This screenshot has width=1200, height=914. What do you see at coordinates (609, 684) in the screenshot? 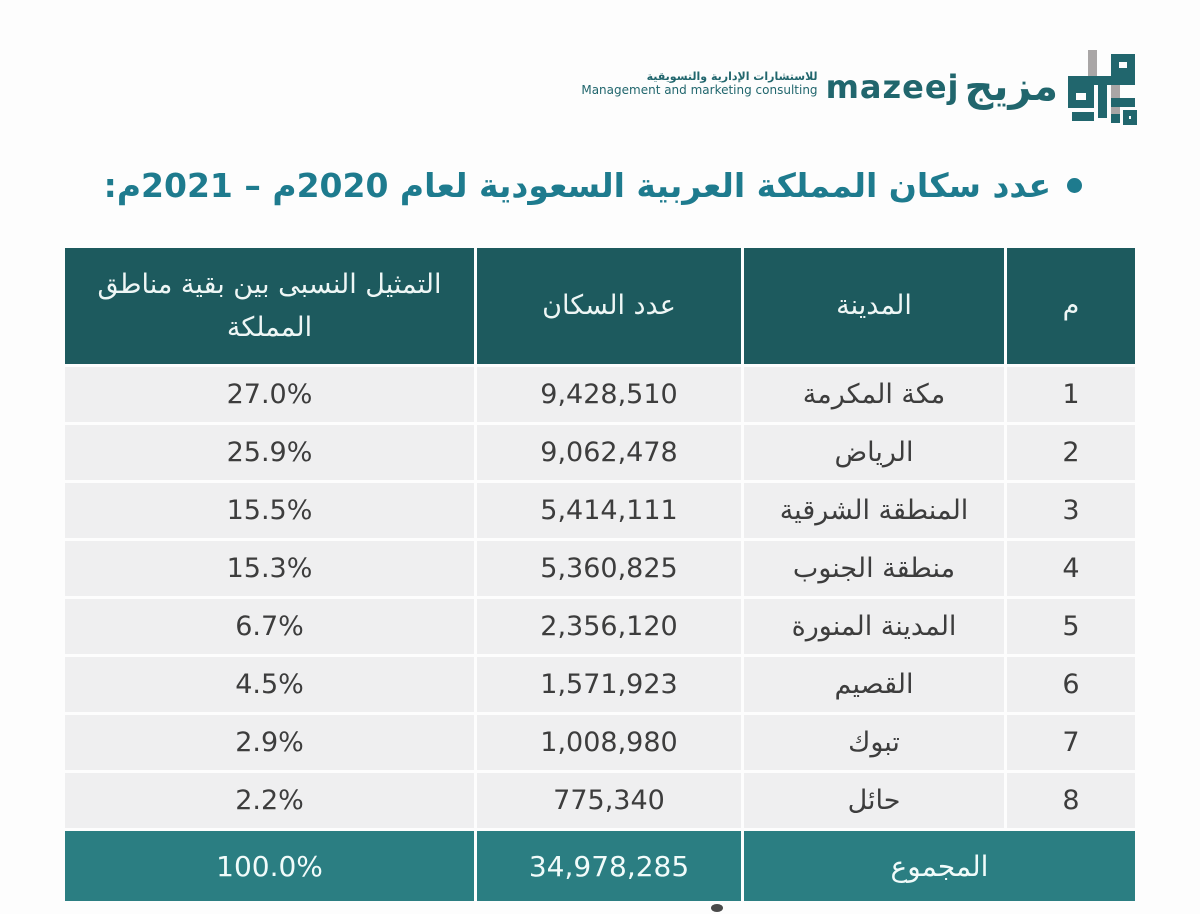
I see `cell-population: 1,571,923` at bounding box center [609, 684].